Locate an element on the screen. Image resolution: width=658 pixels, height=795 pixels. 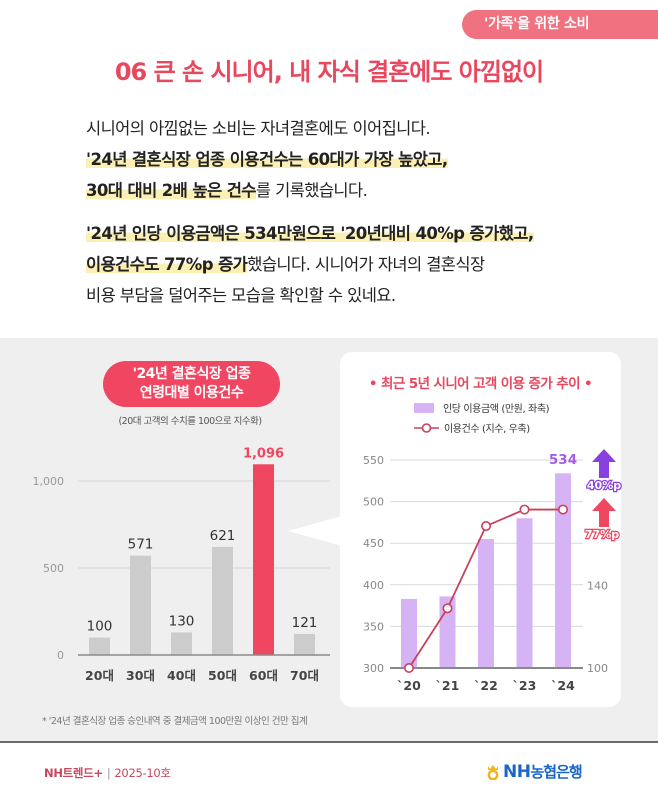
bar-60대 is located at coordinates (263, 559).